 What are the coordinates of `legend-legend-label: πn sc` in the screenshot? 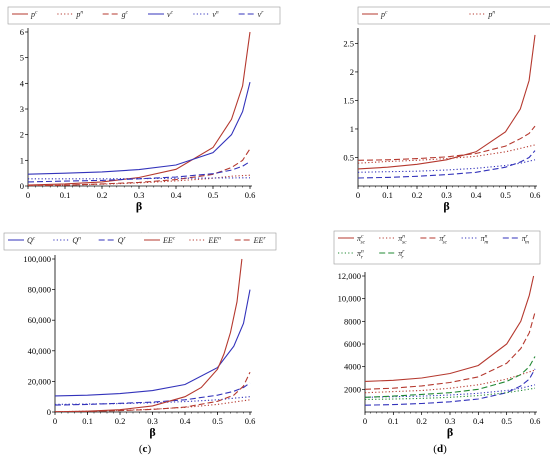 It's located at (402, 240).